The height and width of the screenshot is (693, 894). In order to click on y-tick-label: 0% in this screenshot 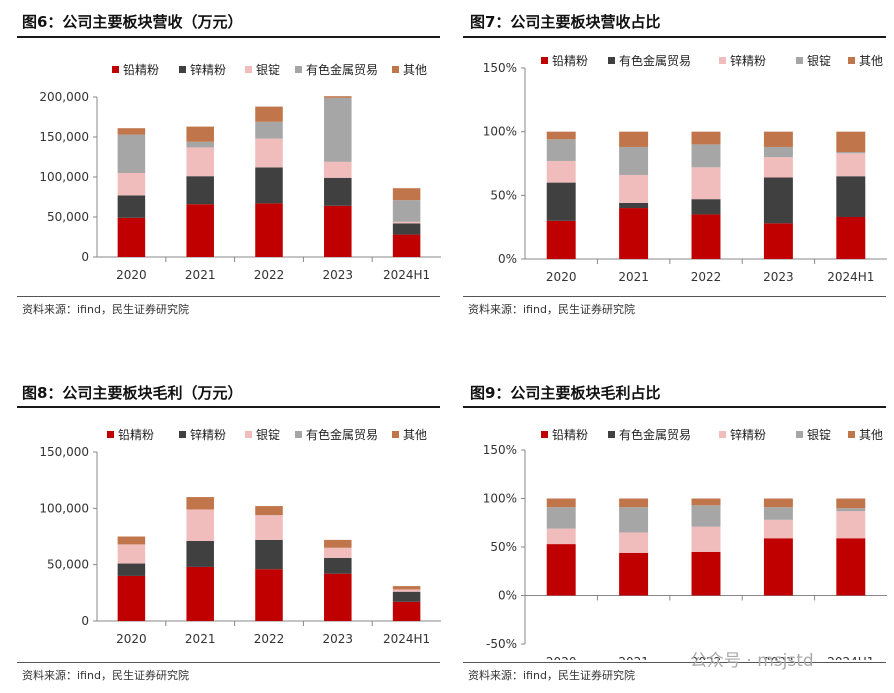, I will do `click(507, 259)`.